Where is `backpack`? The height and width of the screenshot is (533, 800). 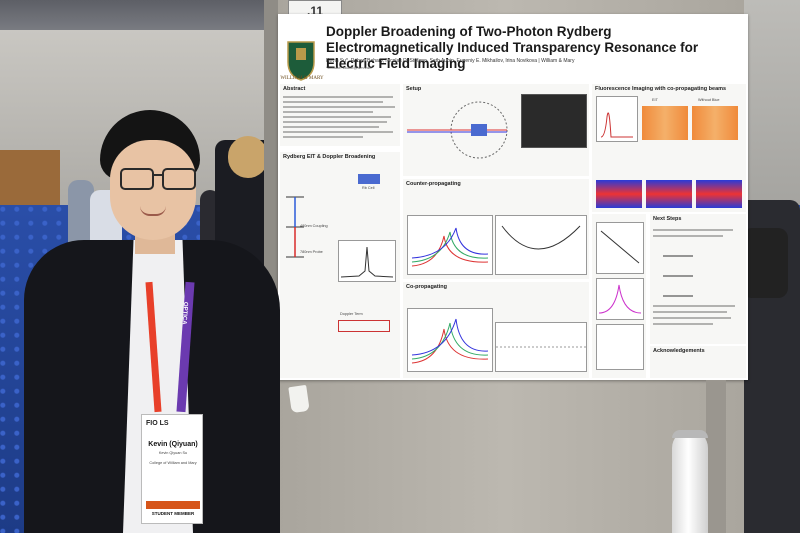 backpack is located at coordinates (765, 263).